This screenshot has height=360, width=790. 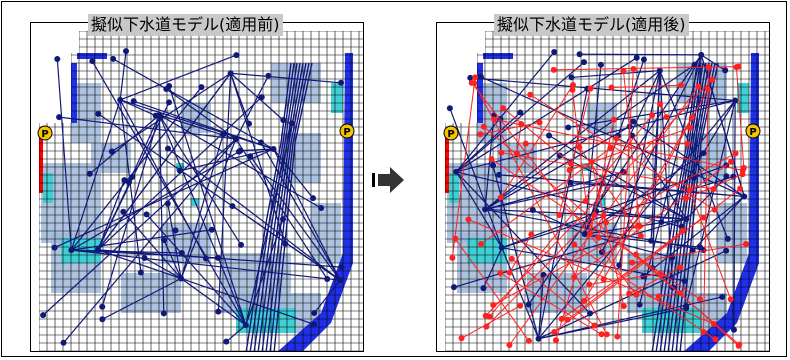 I want to click on boundary-channel, so click(x=92, y=56).